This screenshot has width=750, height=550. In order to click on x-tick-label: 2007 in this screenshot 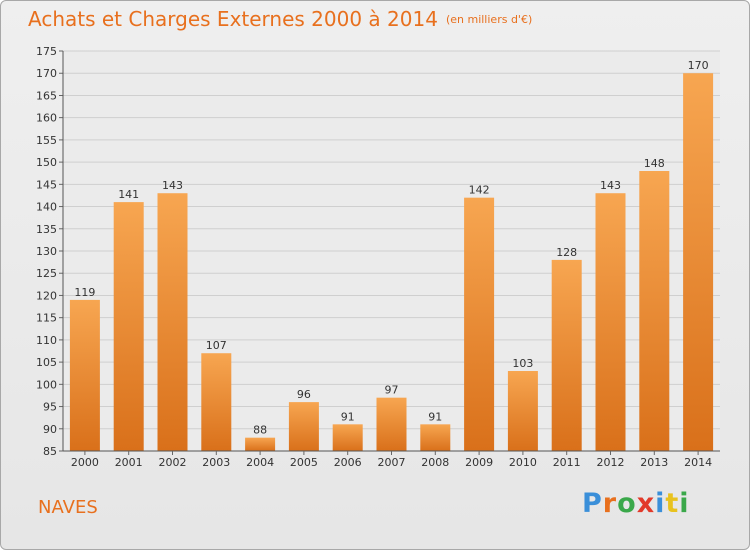, I will do `click(392, 462)`.